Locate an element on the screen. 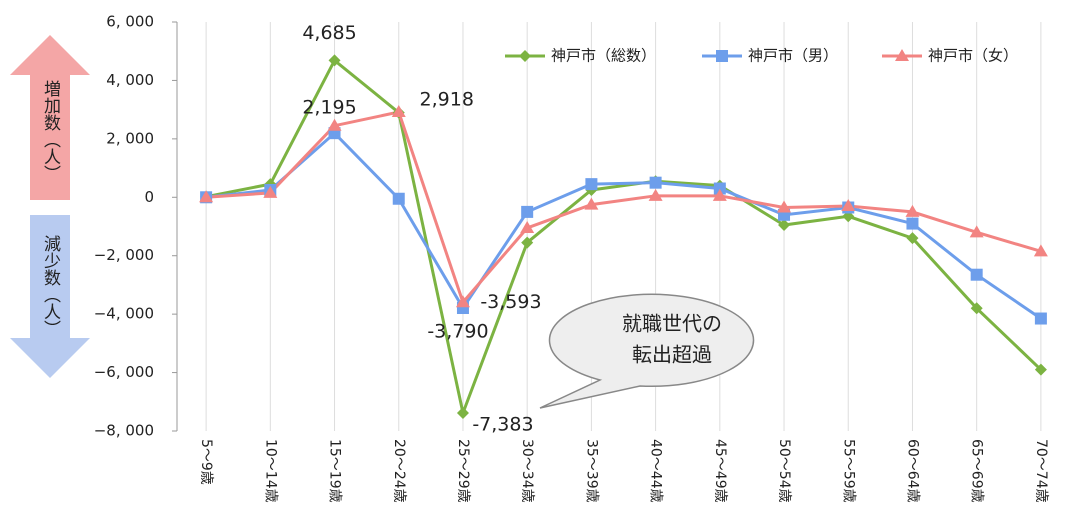 This screenshot has height=513, width=1074. y-tick-label: 2, 000 is located at coordinates (130, 138).